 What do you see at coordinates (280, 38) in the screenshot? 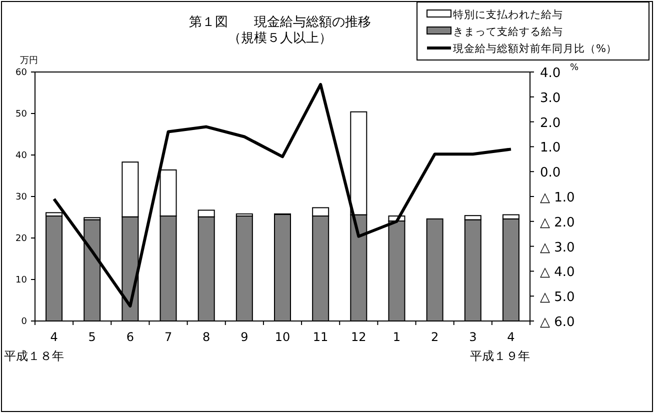
I see `chart-subtitle: （規模５人以上）` at bounding box center [280, 38].